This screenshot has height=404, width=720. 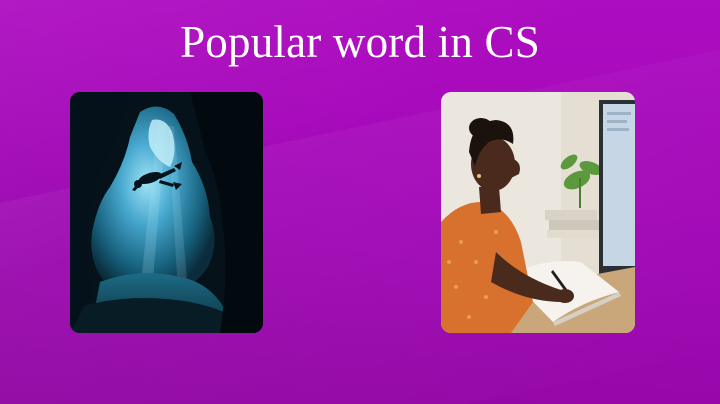 What do you see at coordinates (157, 176) in the screenshot?
I see `diver-silhouette` at bounding box center [157, 176].